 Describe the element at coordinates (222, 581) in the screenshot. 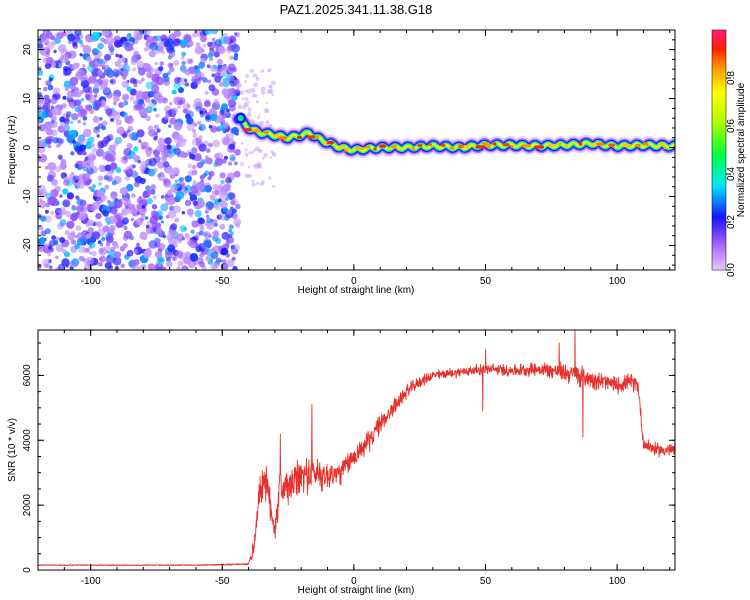

I see `x-tick-label: -50` at that location.